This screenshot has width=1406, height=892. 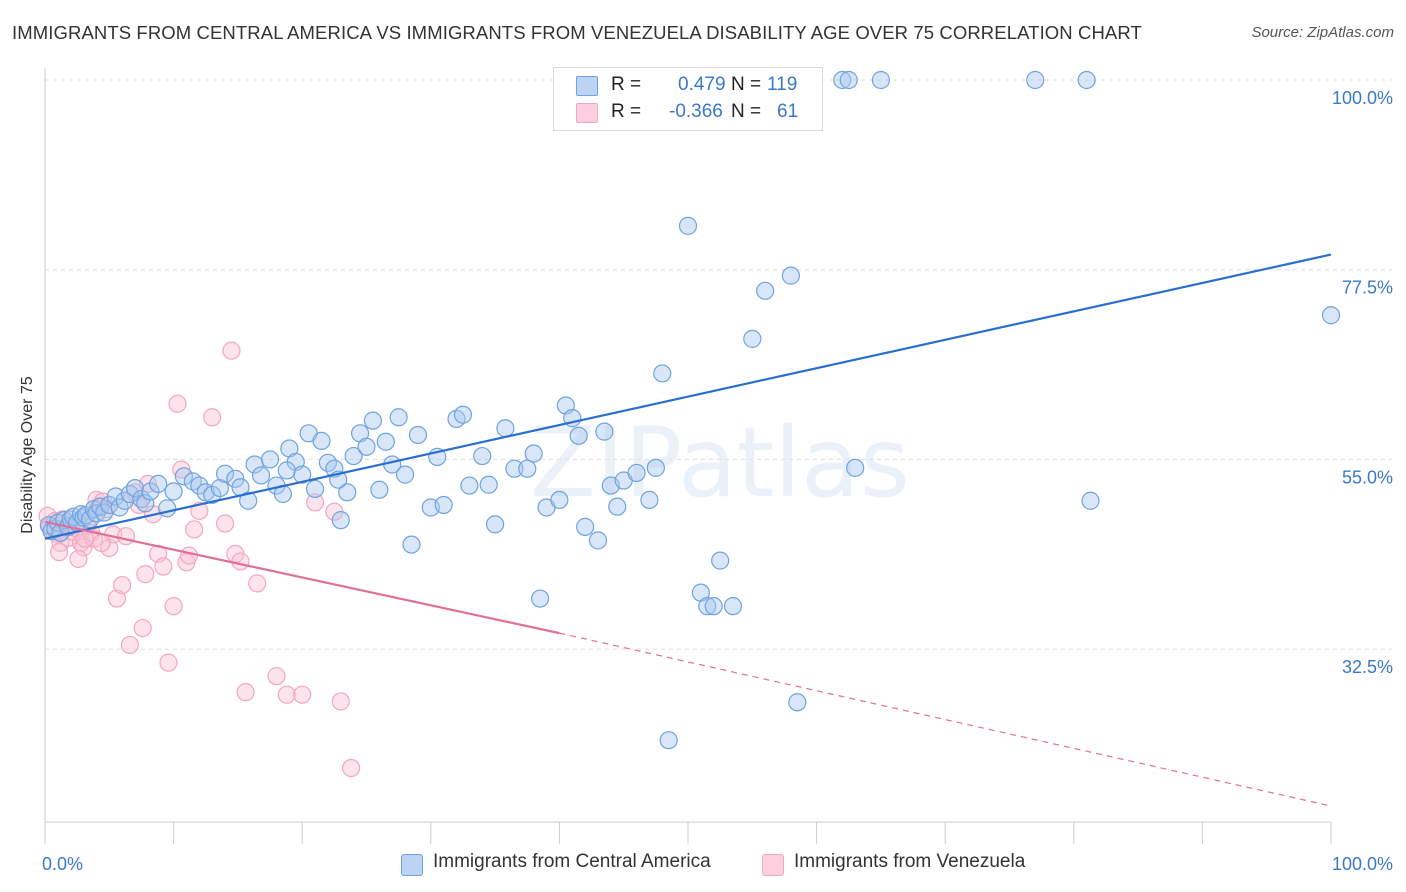 I want to click on legend-r-value: 0.479, so click(x=702, y=84).